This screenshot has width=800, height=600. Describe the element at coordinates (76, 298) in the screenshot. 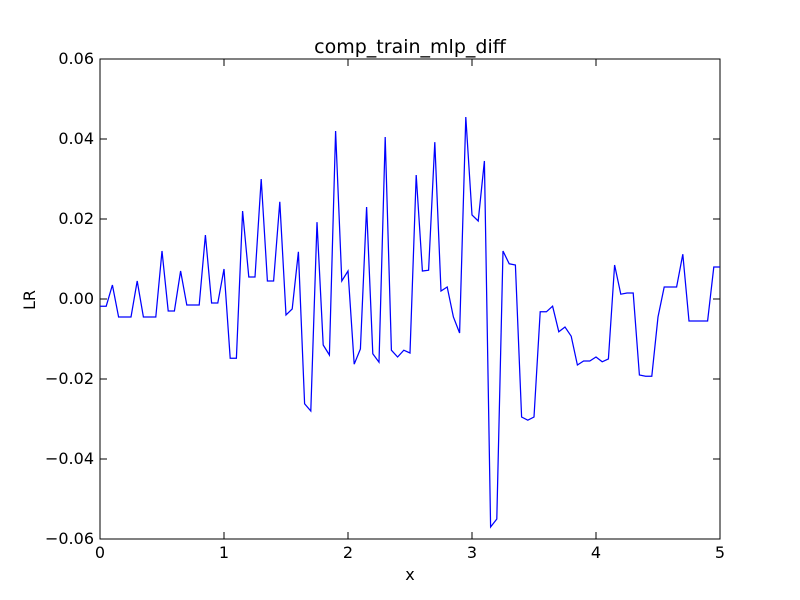

I see `y-tick-label: 0.00` at that location.